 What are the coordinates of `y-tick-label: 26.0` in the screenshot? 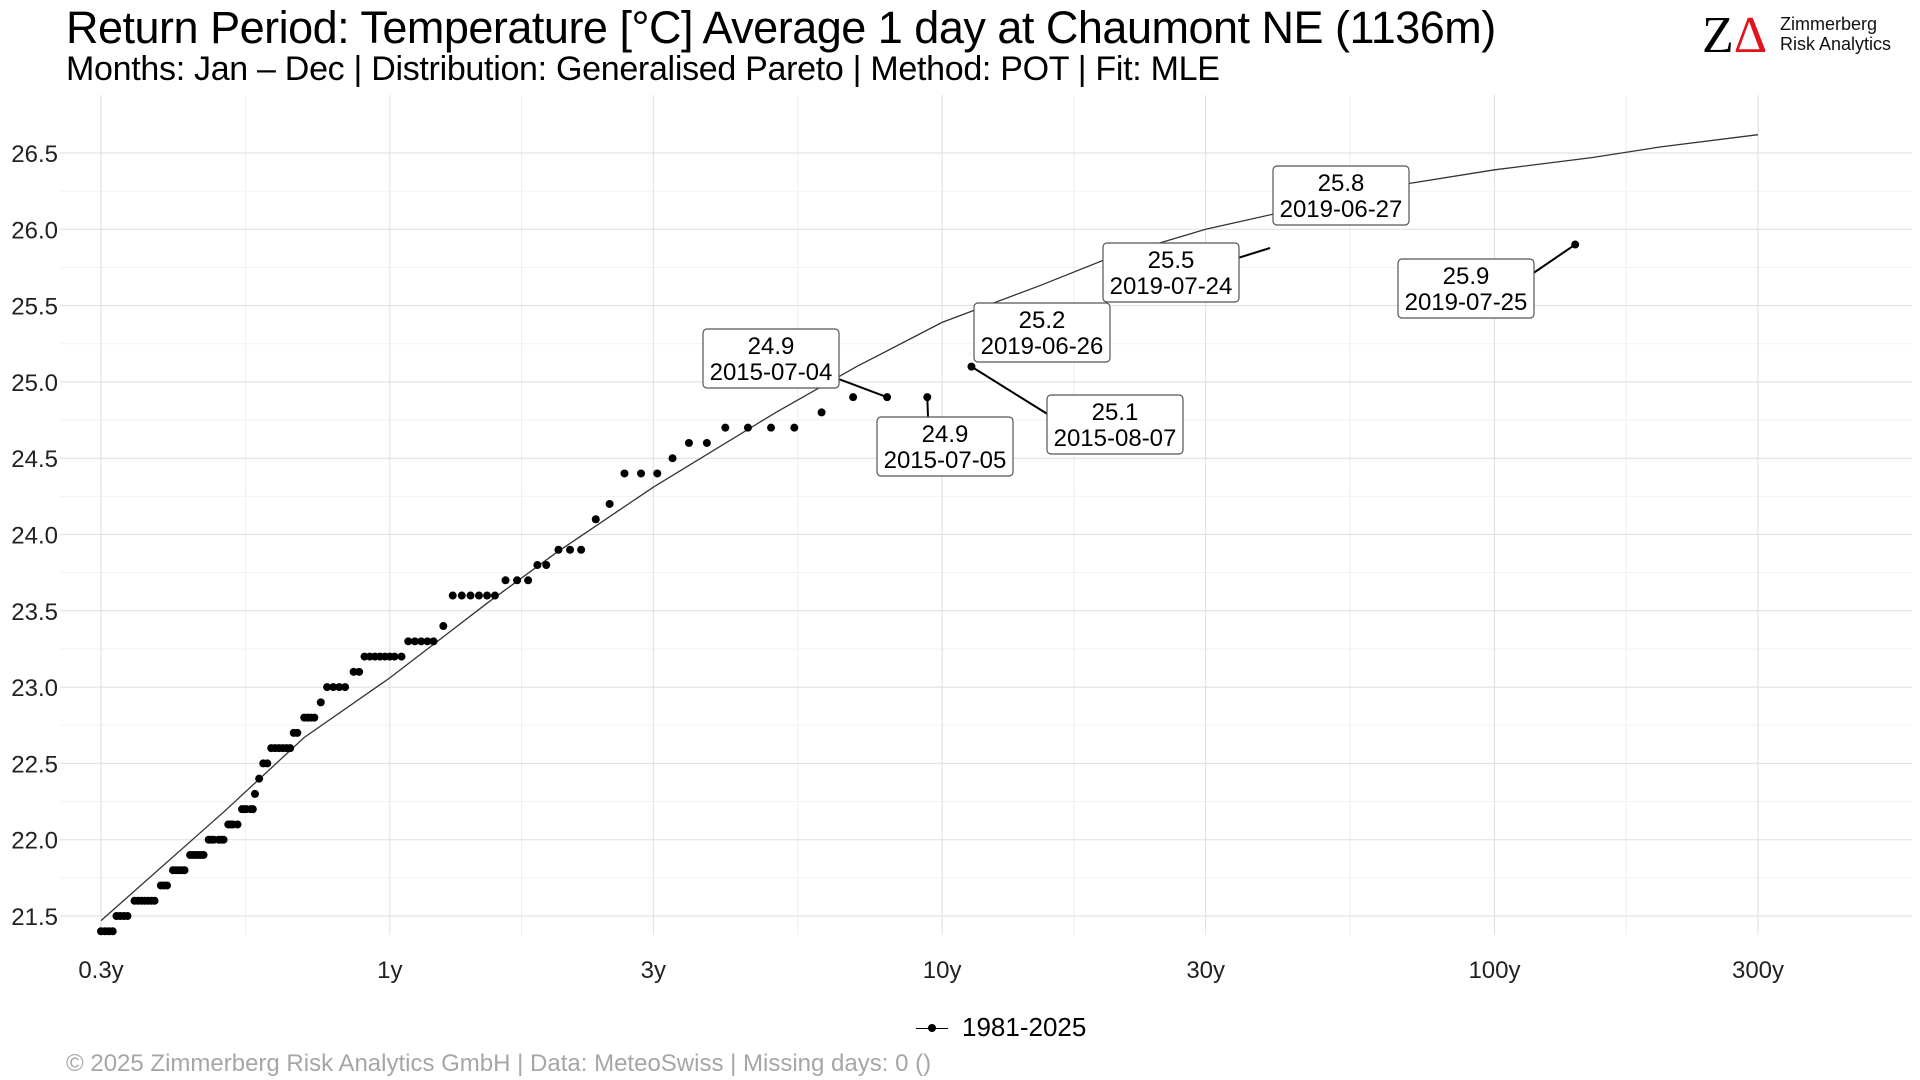 It's located at (34, 230).